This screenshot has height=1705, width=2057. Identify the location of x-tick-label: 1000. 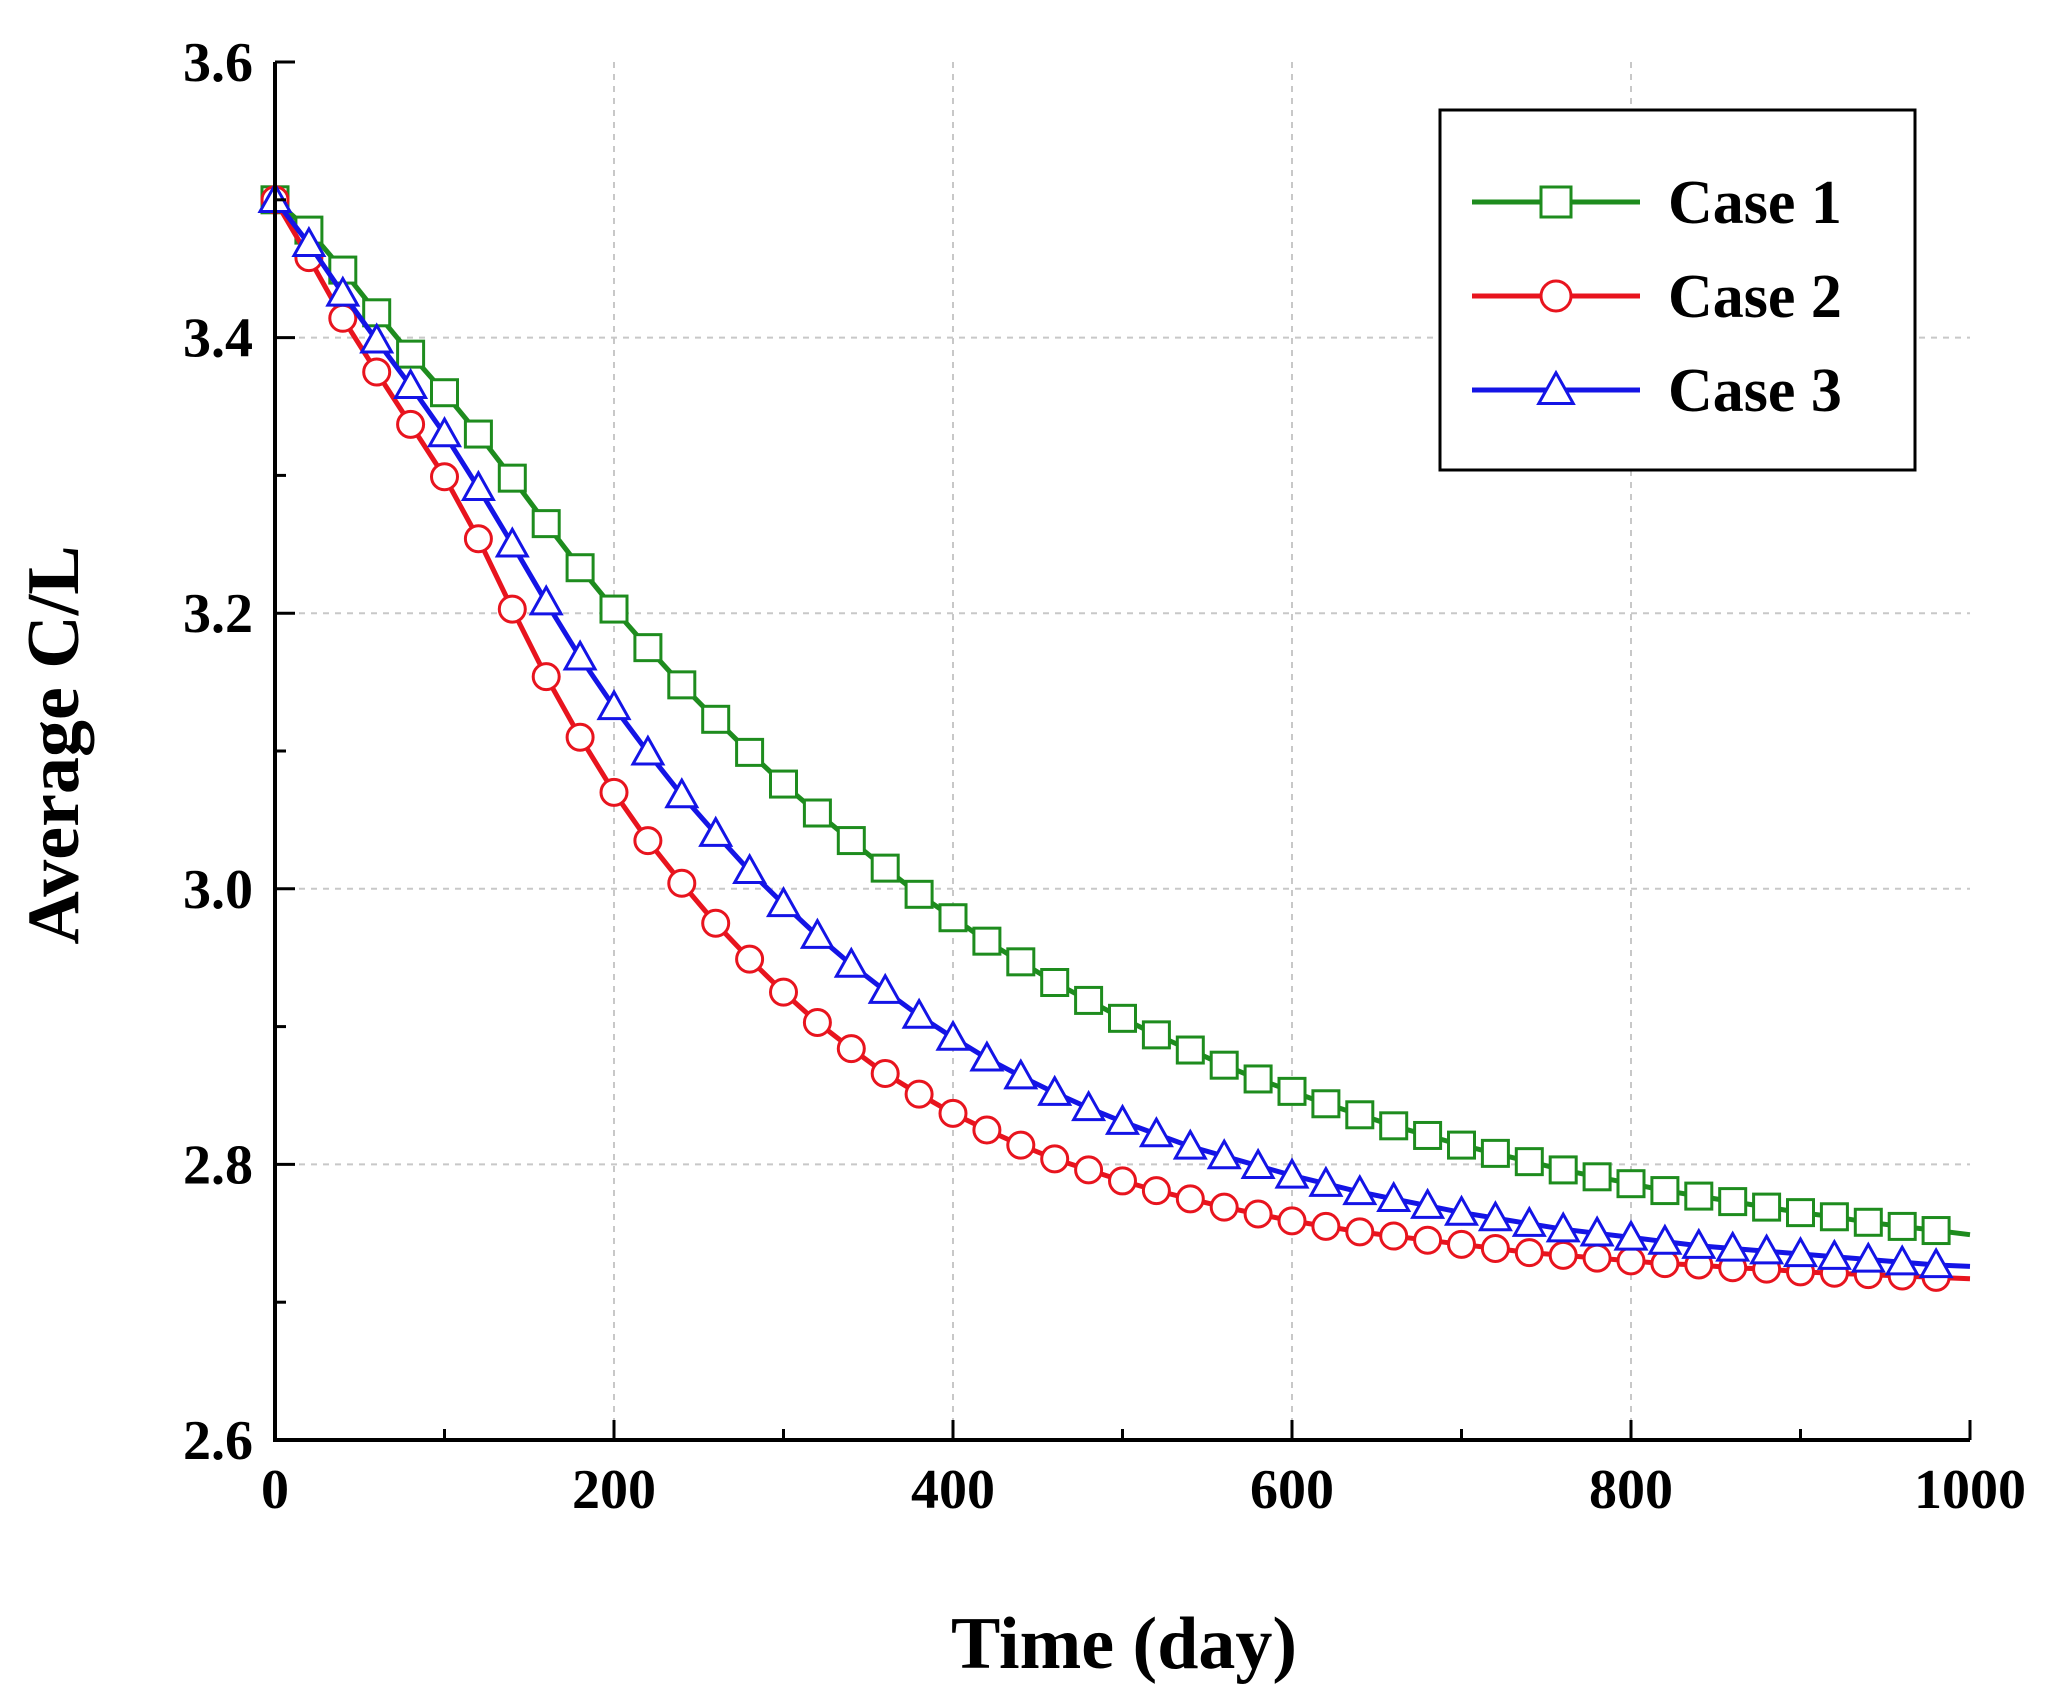
(1970, 1490).